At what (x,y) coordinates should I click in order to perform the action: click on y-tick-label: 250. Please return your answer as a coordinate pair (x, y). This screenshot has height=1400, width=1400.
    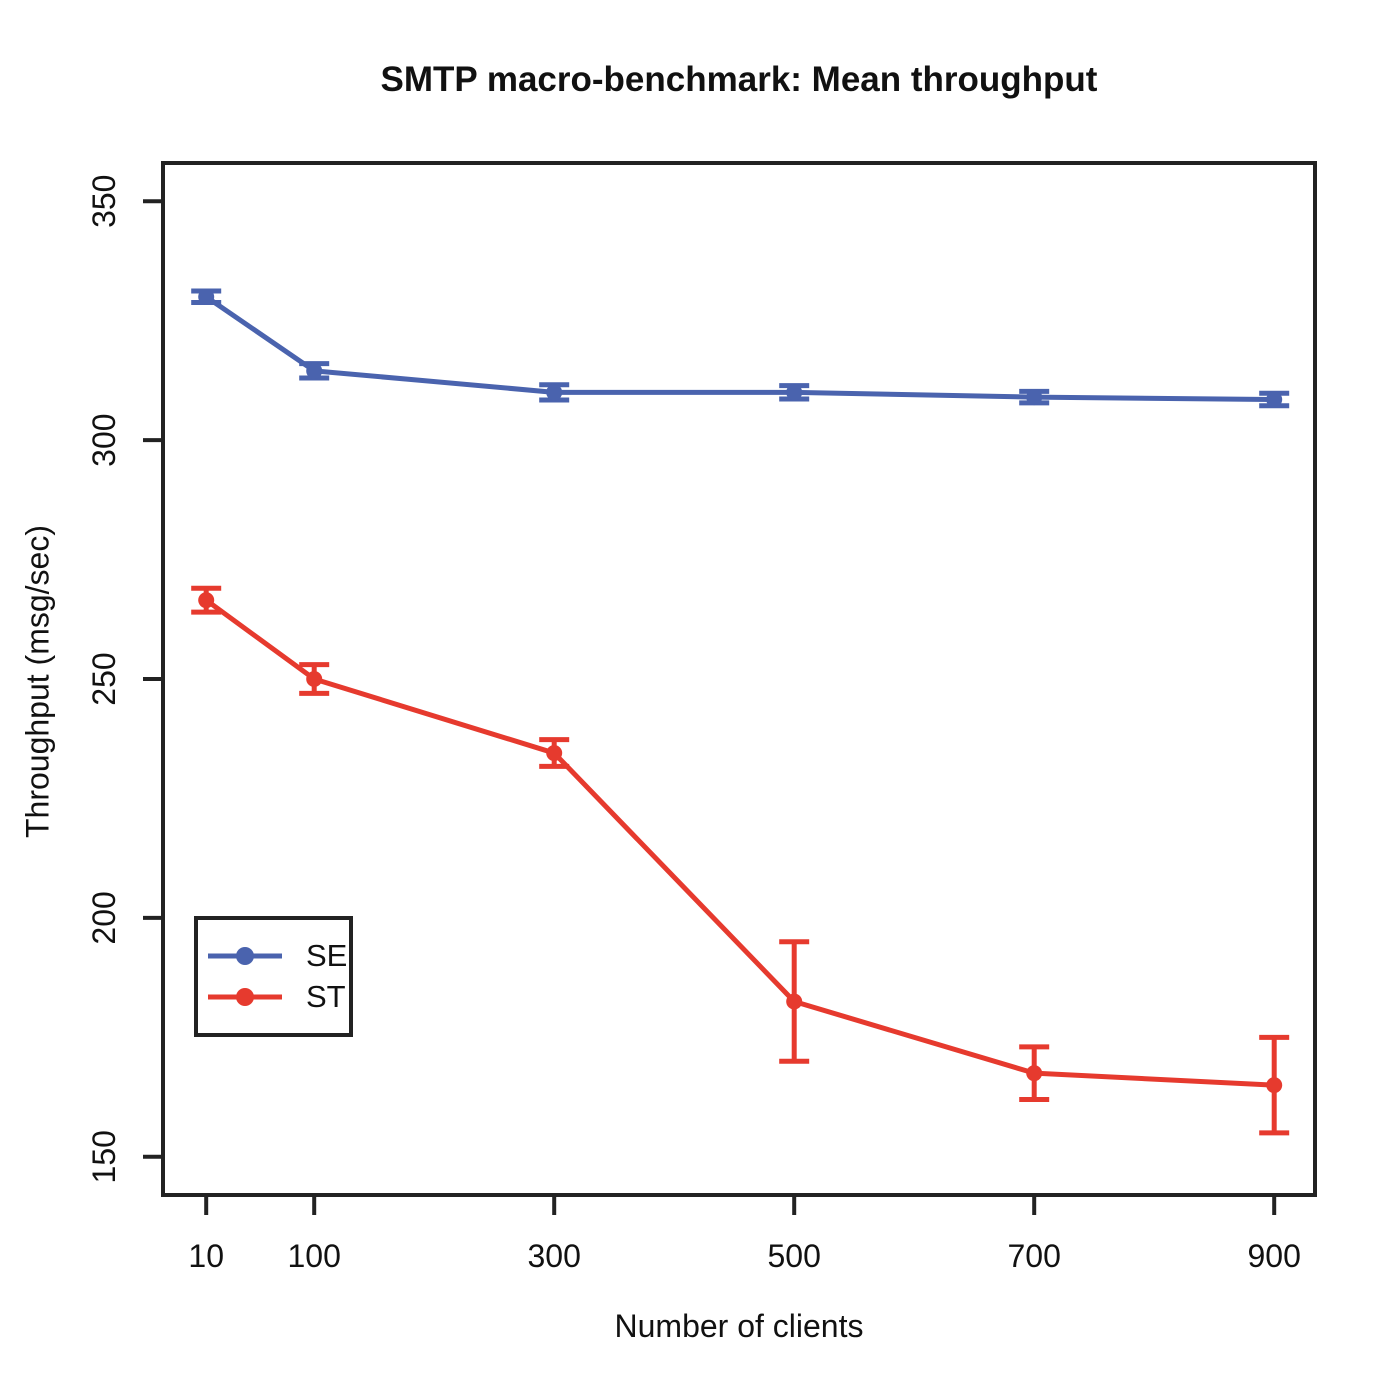
    Looking at the image, I should click on (104, 678).